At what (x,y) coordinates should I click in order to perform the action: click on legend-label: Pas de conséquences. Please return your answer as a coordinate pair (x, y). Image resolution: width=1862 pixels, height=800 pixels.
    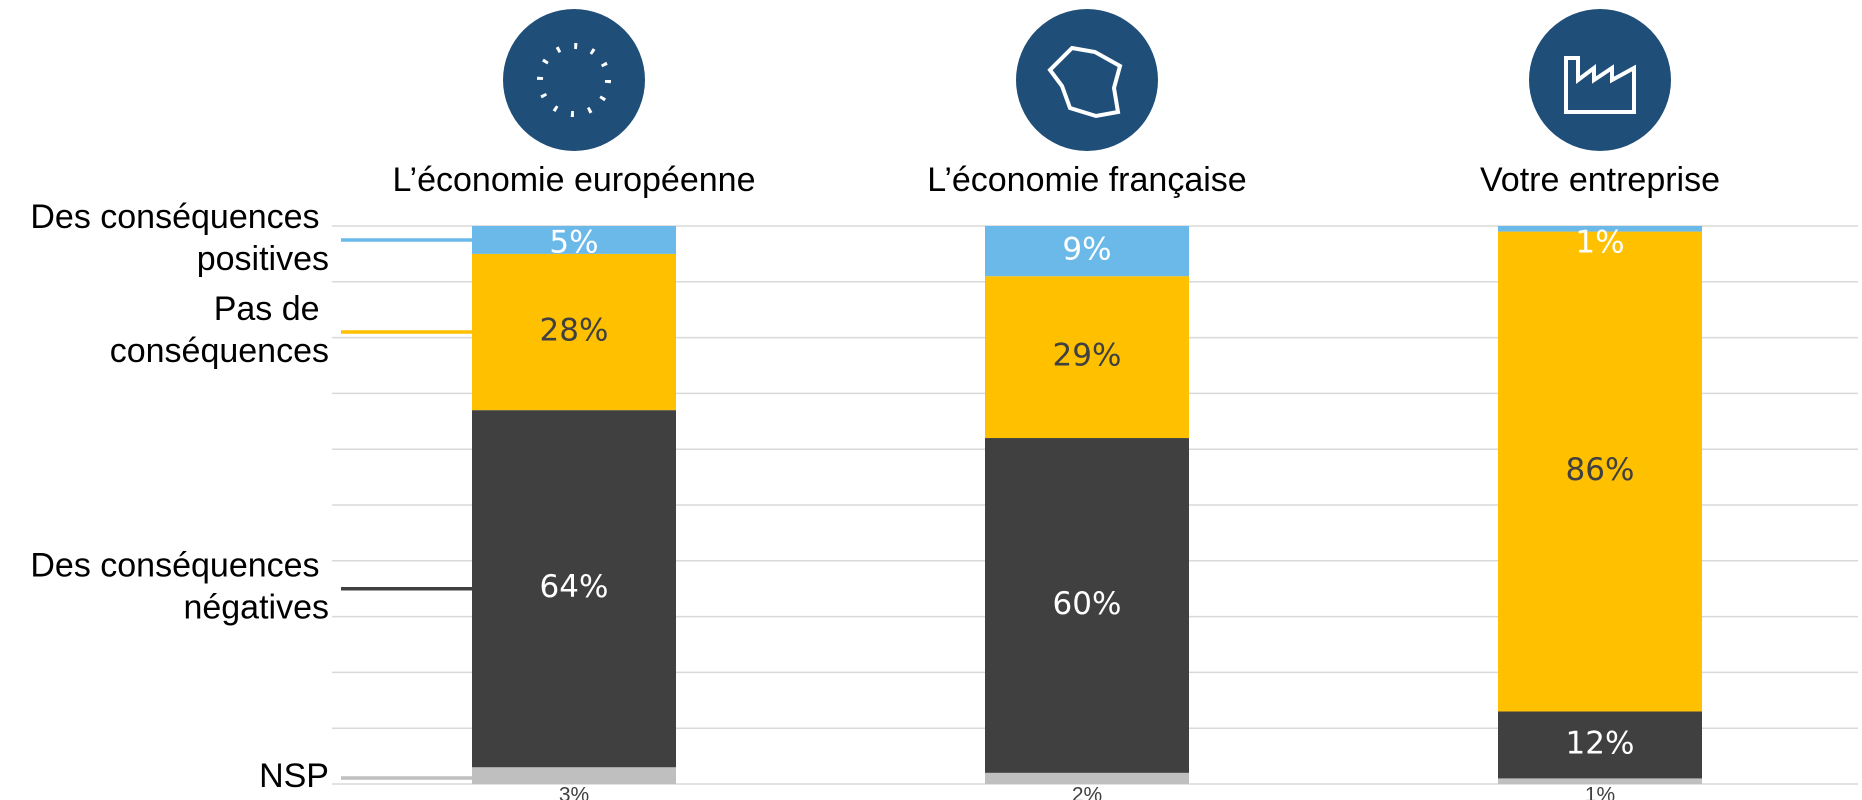
    Looking at the image, I should click on (219, 330).